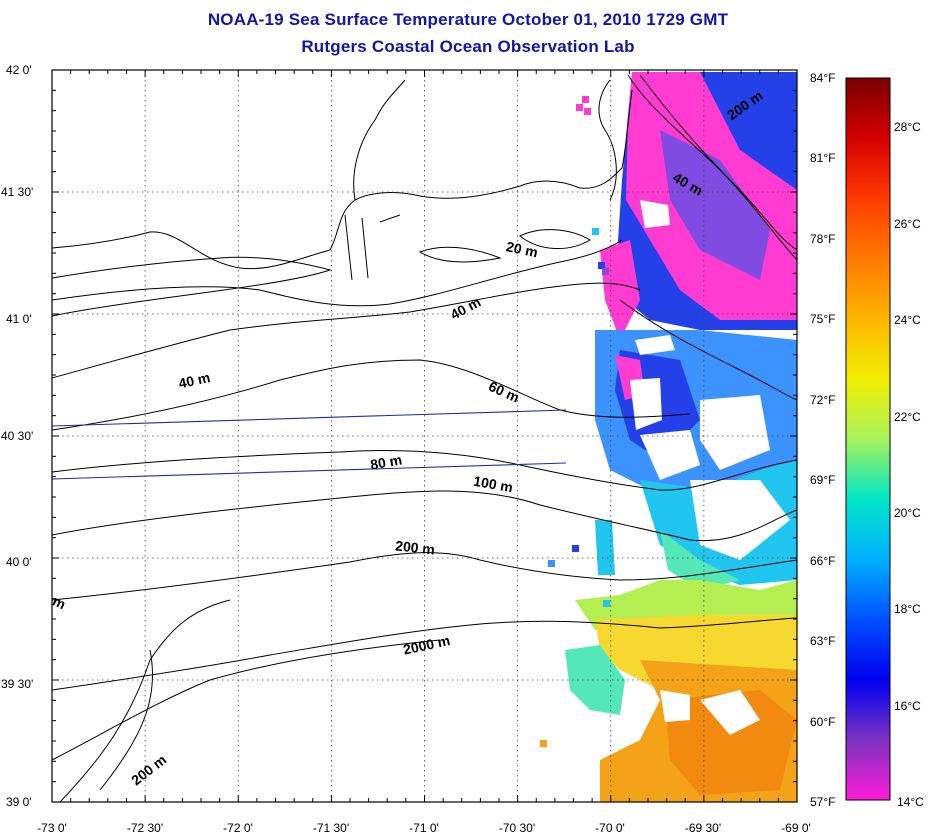 Image resolution: width=936 pixels, height=840 pixels. Describe the element at coordinates (822, 480) in the screenshot. I see `fahrenheit-label: 69°F` at that location.